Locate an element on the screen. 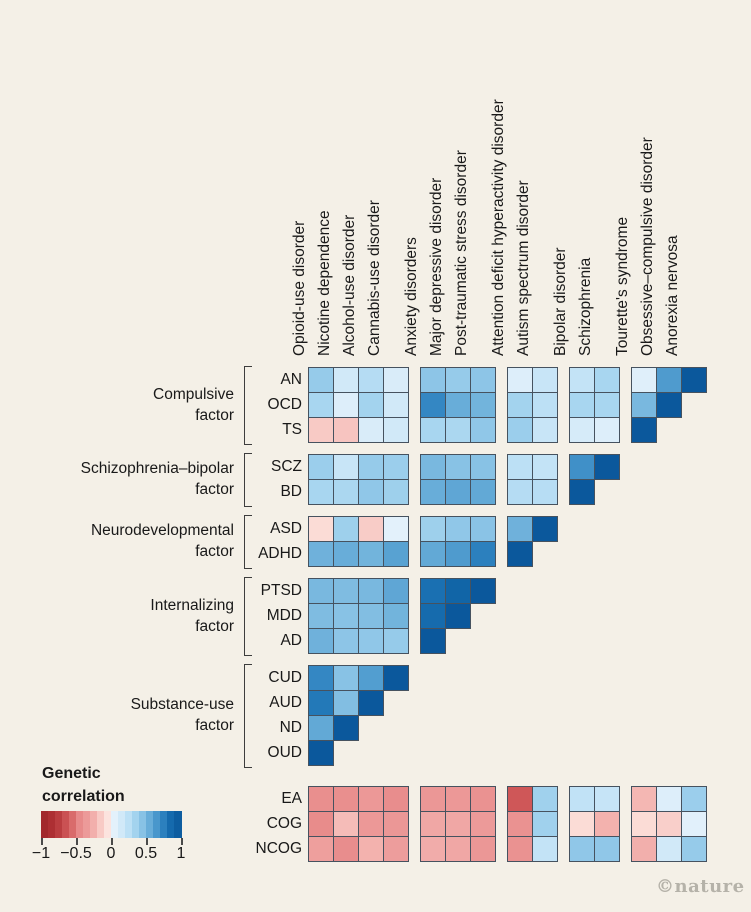 Image resolution: width=751 pixels, height=912 pixels. row-label: ADHD is located at coordinates (280, 553).